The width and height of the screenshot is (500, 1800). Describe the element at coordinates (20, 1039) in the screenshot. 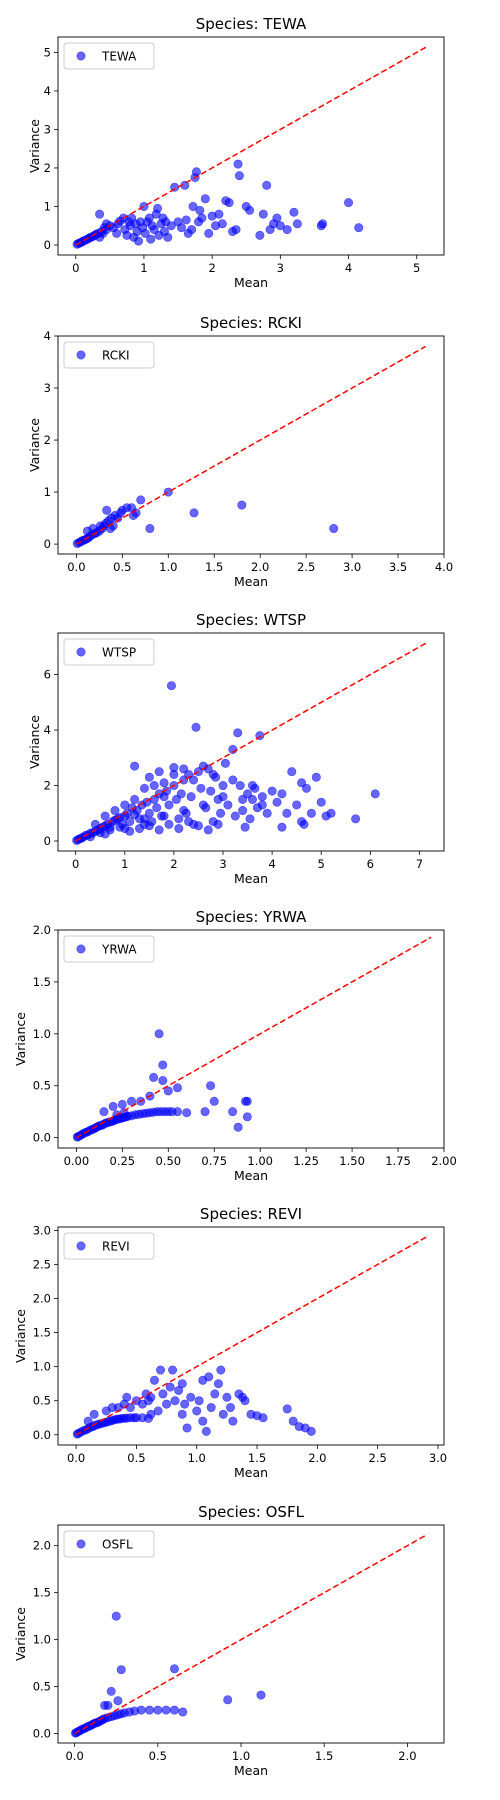

I see `y-axis-label: Variance` at that location.